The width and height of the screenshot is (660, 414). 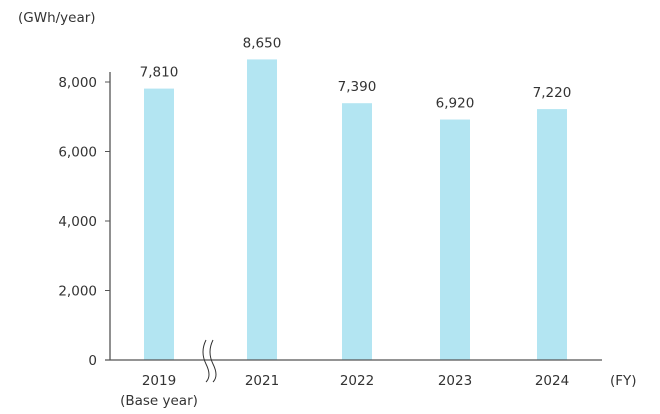 I want to click on data-label: 7,220, so click(x=552, y=93).